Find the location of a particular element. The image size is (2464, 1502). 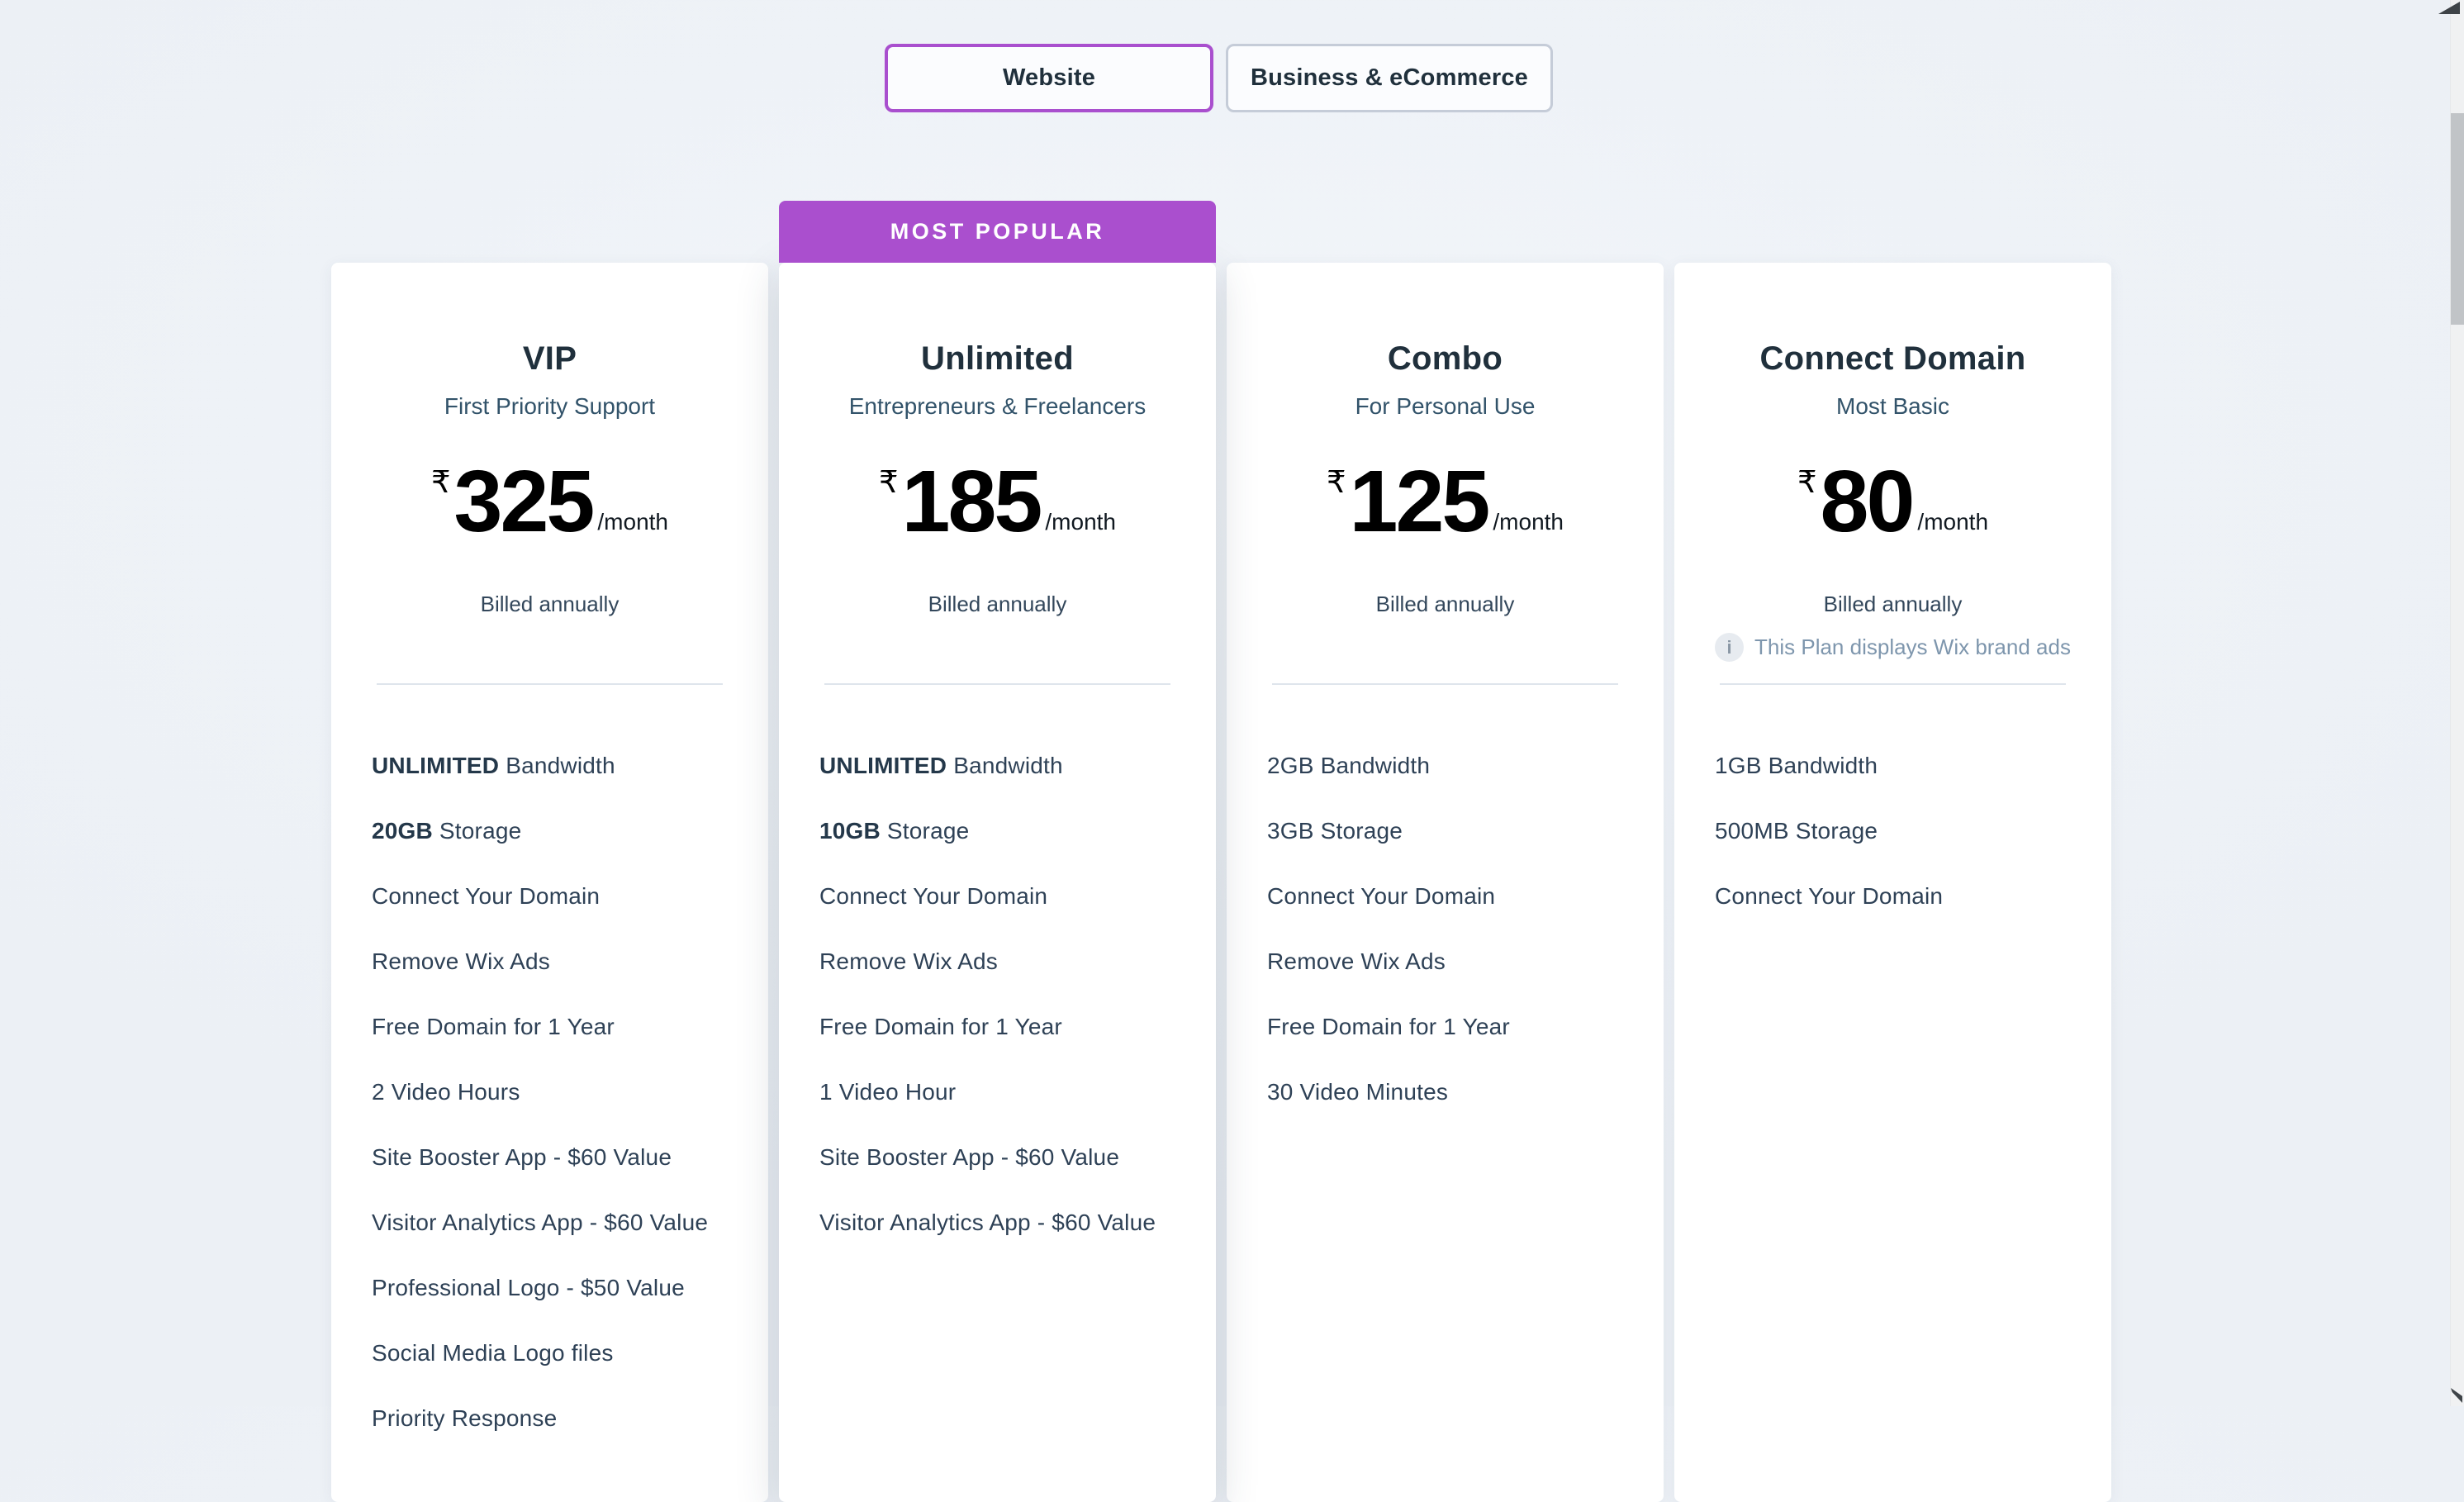

clipped-triangle-artifact-top is located at coordinates (2449, 8).